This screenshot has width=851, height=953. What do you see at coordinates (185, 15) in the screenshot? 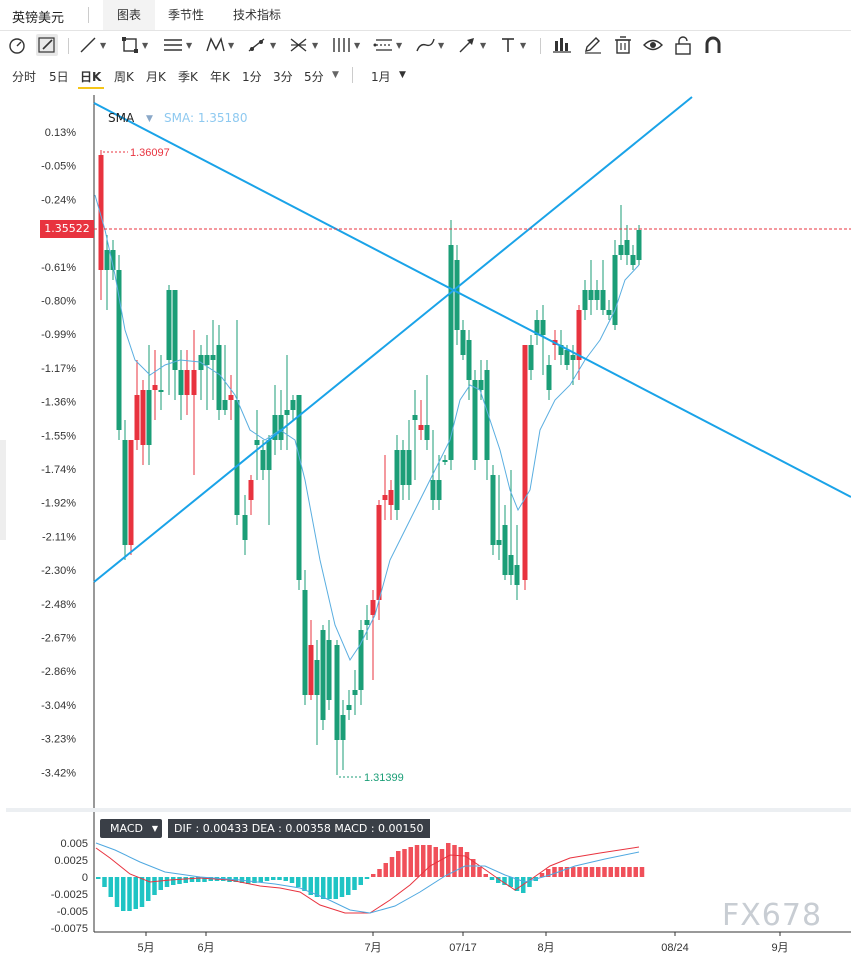
I see `tab-seasonality: 季节性` at bounding box center [185, 15].